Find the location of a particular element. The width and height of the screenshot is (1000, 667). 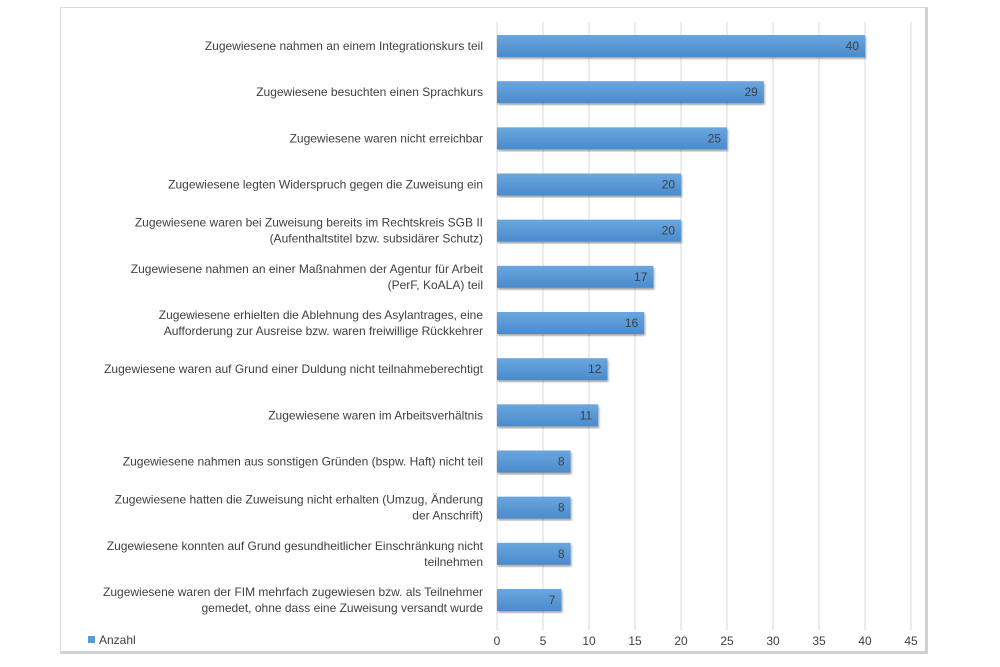

data-label: 12 is located at coordinates (595, 369).